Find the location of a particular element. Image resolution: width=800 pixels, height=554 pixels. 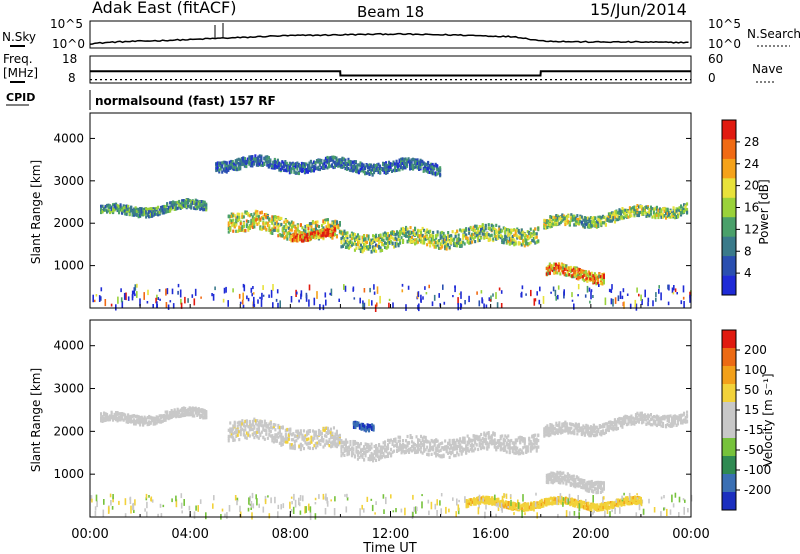

cpid-label: CPID is located at coordinates (20, 97).